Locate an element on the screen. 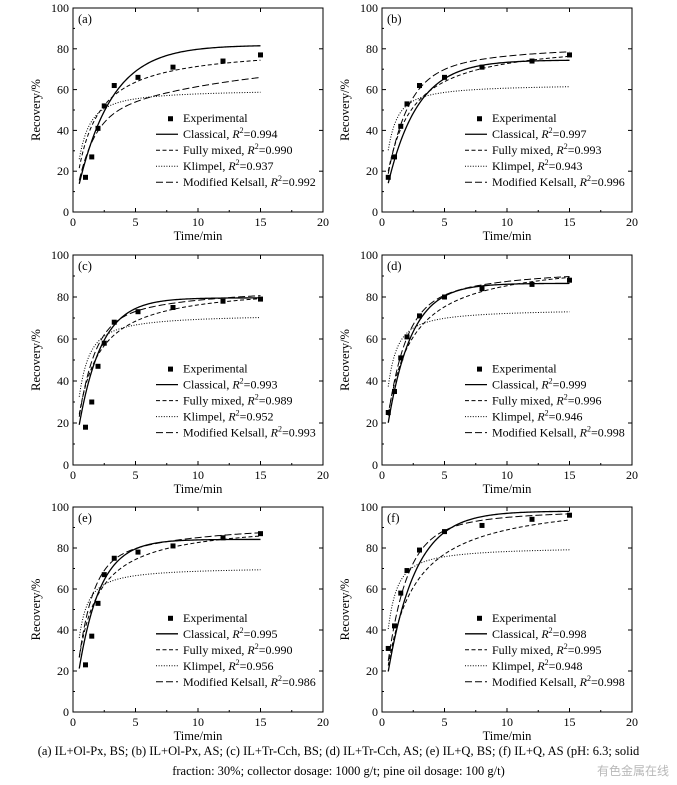  y-tick-label: 20 is located at coordinates (372, 171).